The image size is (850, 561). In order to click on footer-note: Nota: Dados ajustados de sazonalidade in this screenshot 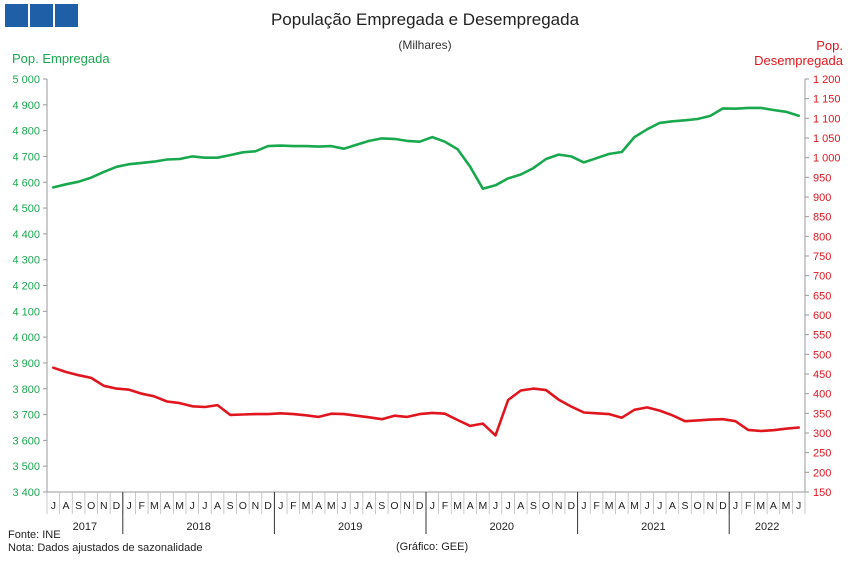, I will do `click(105, 548)`.